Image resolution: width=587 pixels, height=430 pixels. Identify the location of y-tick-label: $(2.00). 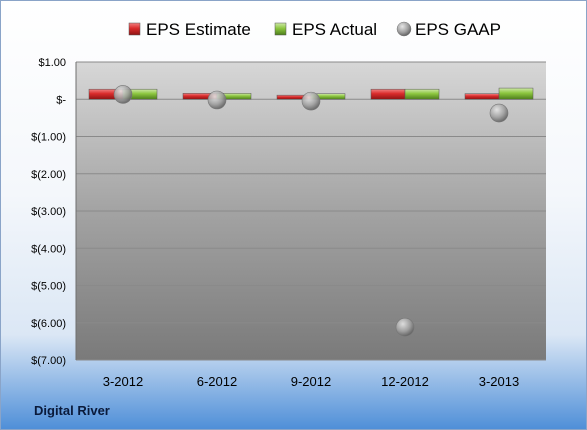
(48, 175).